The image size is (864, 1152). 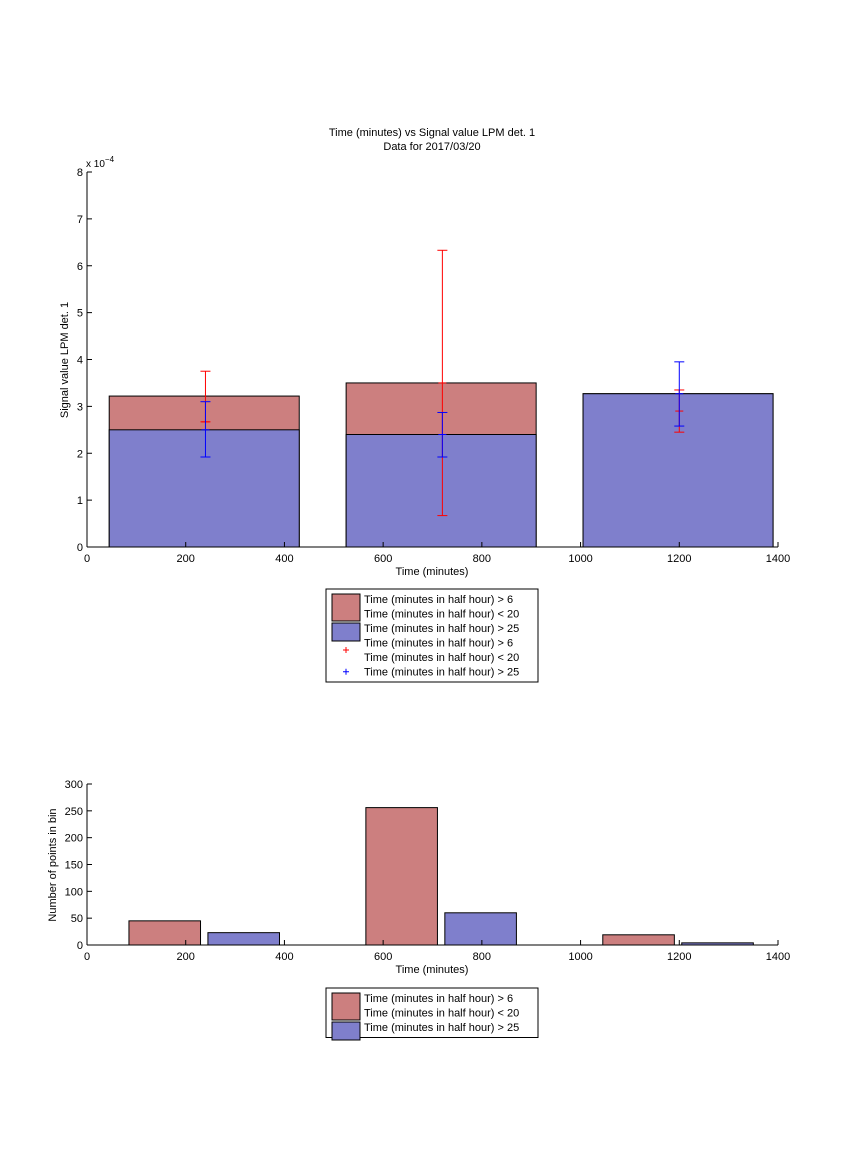 I want to click on chart-subtitle: Data for 2017/03/20, so click(x=431, y=147).